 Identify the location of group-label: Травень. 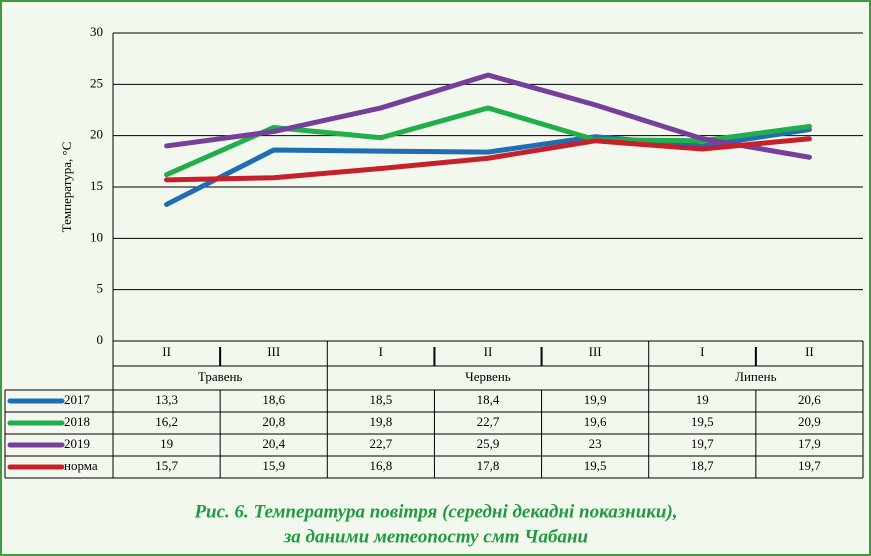
(220, 376).